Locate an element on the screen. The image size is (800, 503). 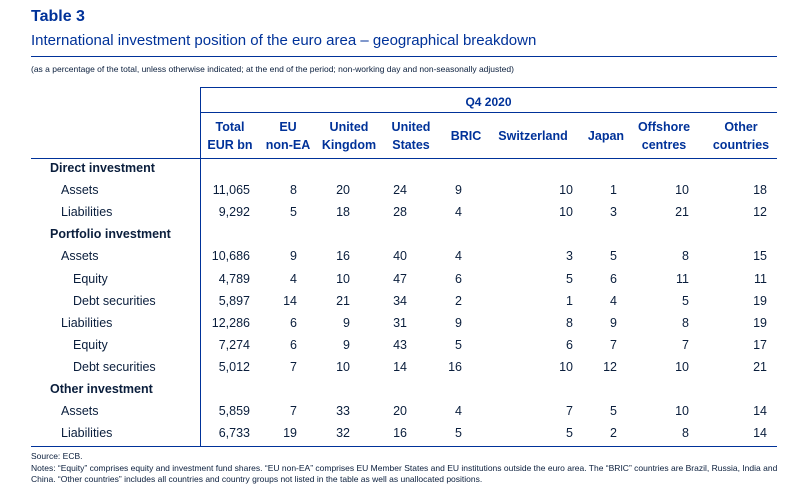
column-header-line2: EUR bn is located at coordinates (230, 145).